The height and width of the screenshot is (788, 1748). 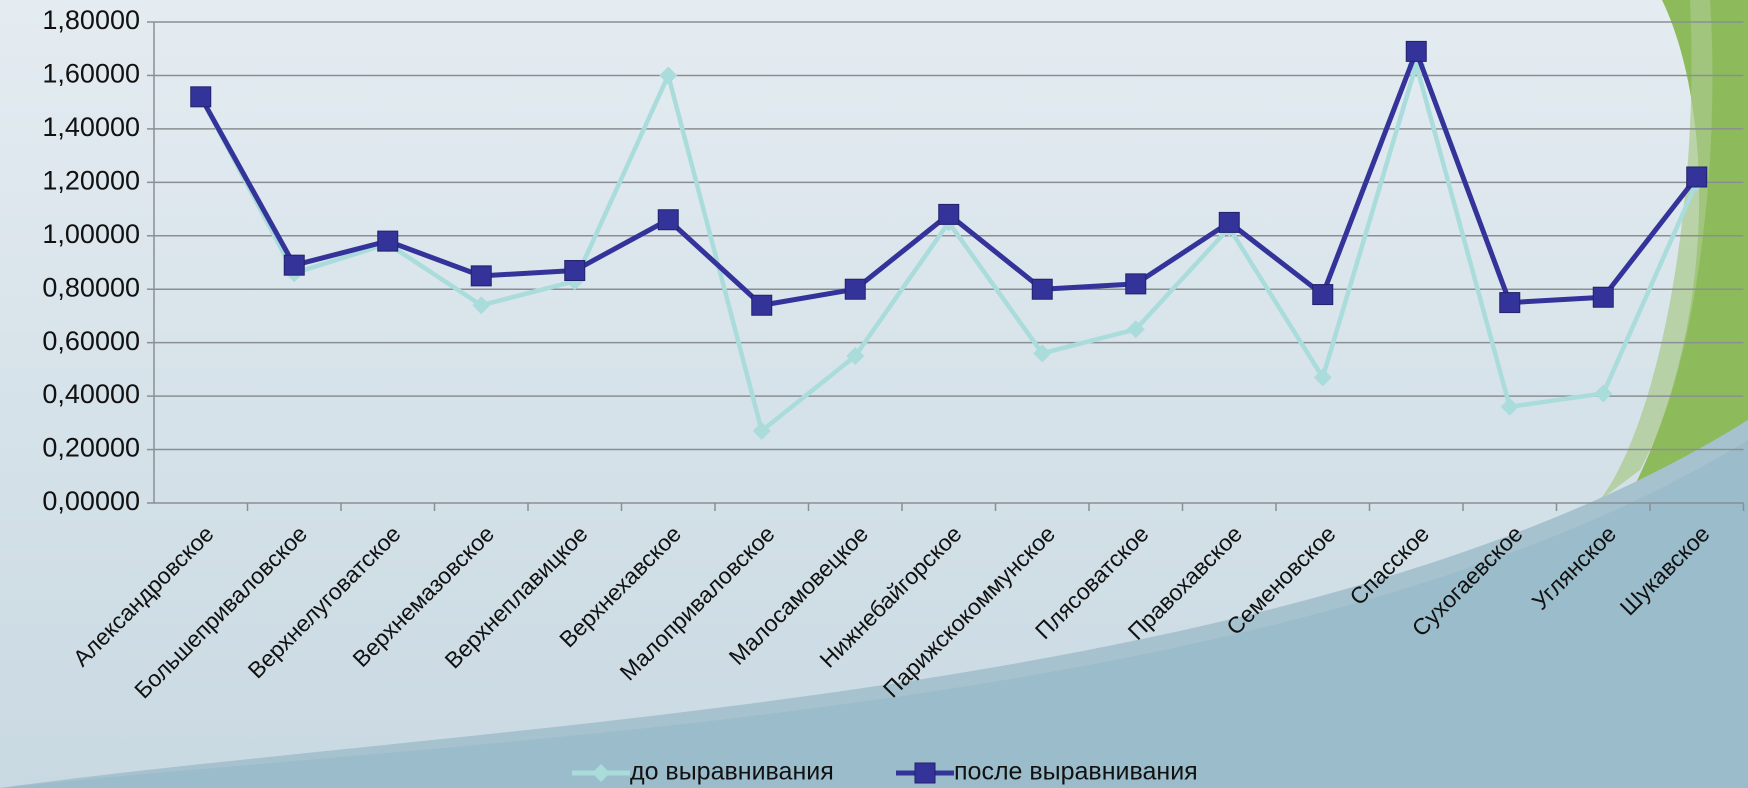 What do you see at coordinates (732, 772) in the screenshot?
I see `legend-label: до выравнивания` at bounding box center [732, 772].